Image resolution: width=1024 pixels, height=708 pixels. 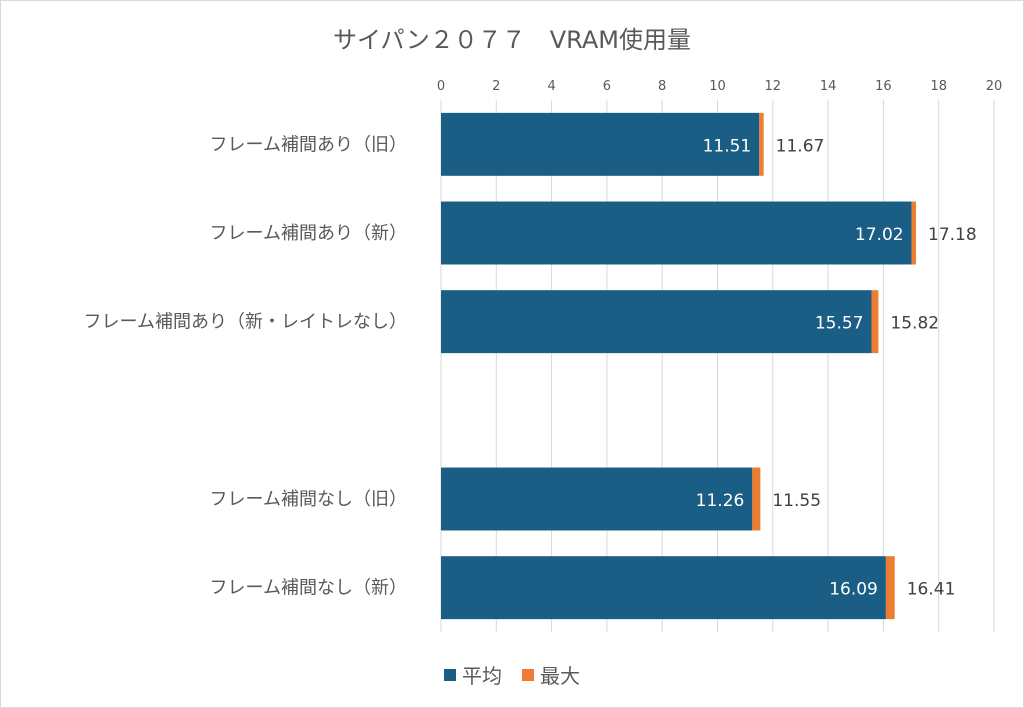 I want to click on chart-title: サイパン２０７７ VRAM使用量, so click(x=512, y=40).